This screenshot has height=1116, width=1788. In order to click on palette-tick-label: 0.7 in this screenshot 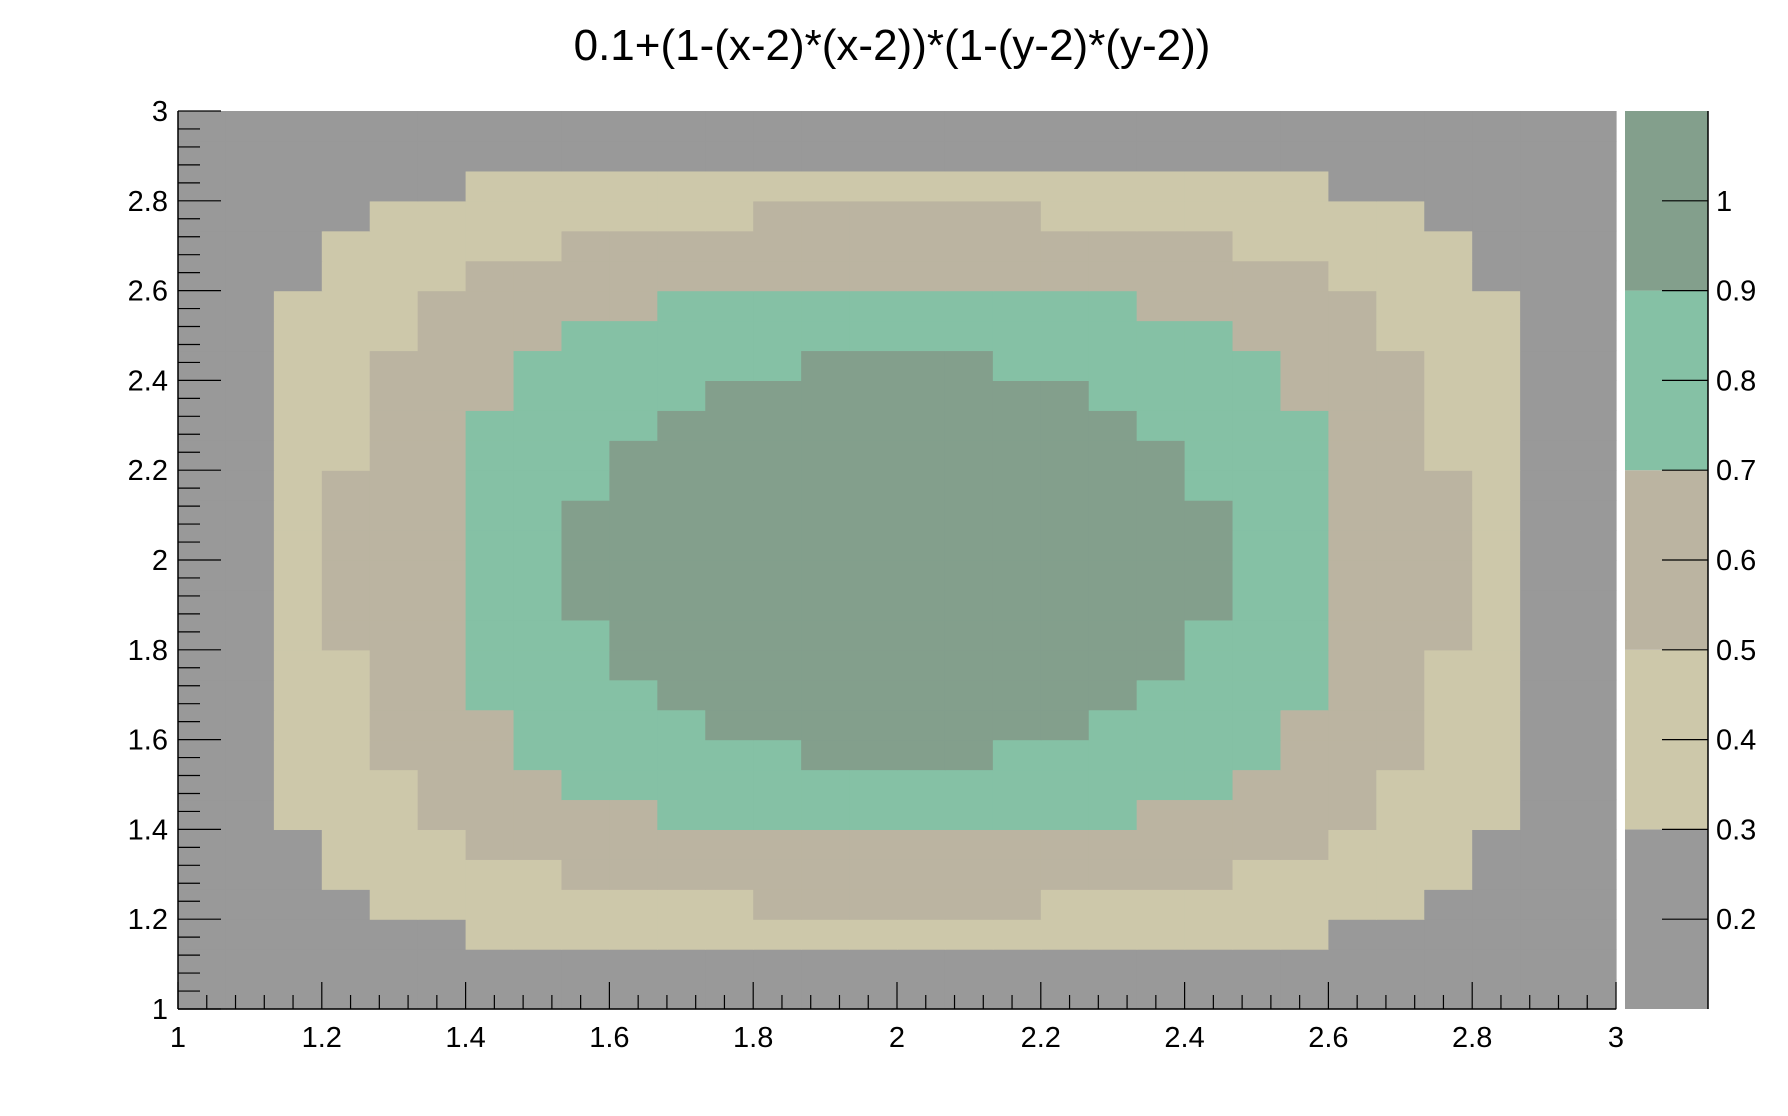, I will do `click(1736, 471)`.